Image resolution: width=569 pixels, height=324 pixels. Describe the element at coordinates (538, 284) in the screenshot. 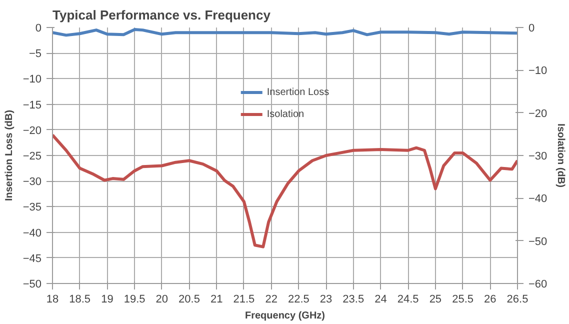

I see `y2-tick-label: −60` at that location.